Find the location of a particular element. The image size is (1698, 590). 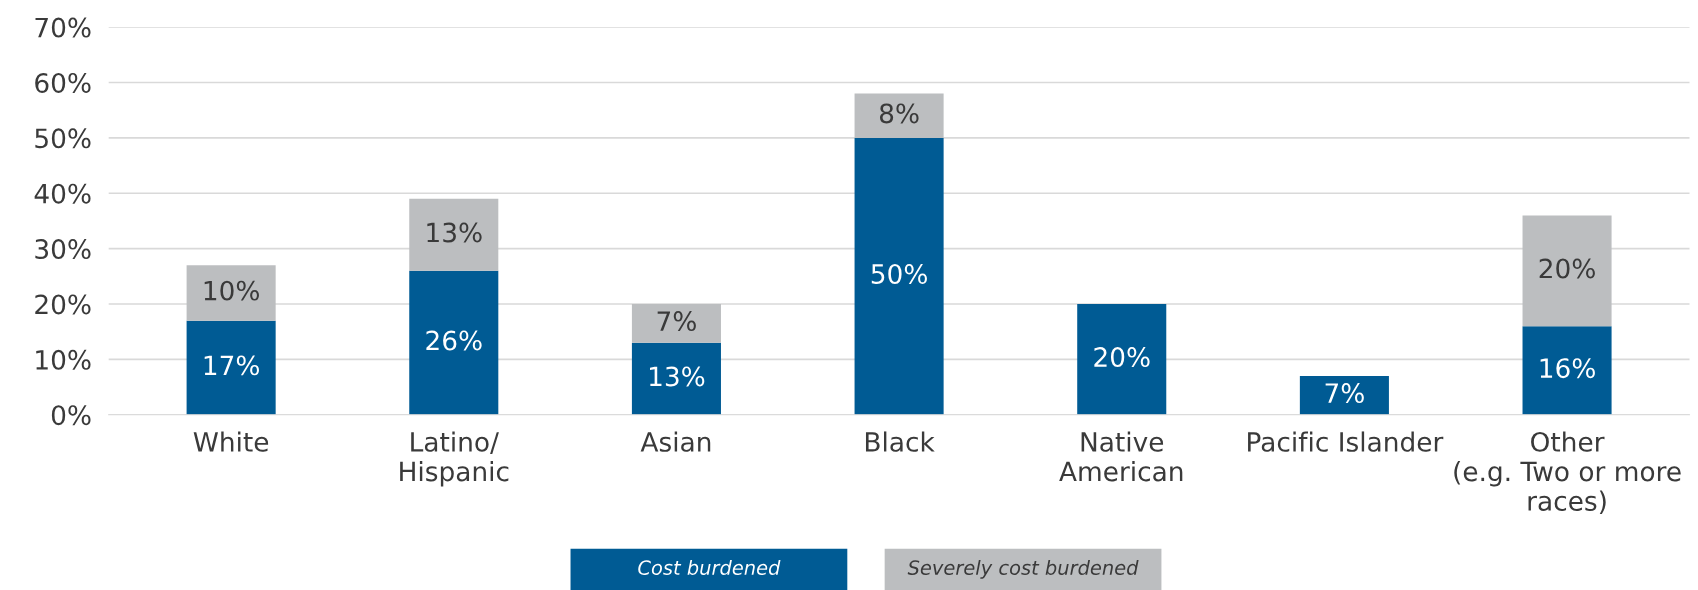

x-tick-label: Native American is located at coordinates (1121, 456).